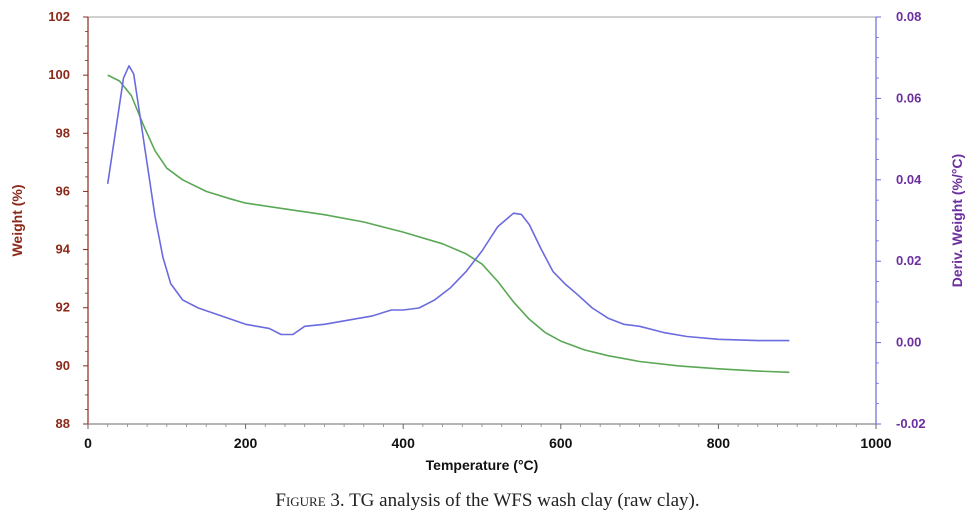 The width and height of the screenshot is (975, 523). I want to click on left-tick-label: 100, so click(59, 74).